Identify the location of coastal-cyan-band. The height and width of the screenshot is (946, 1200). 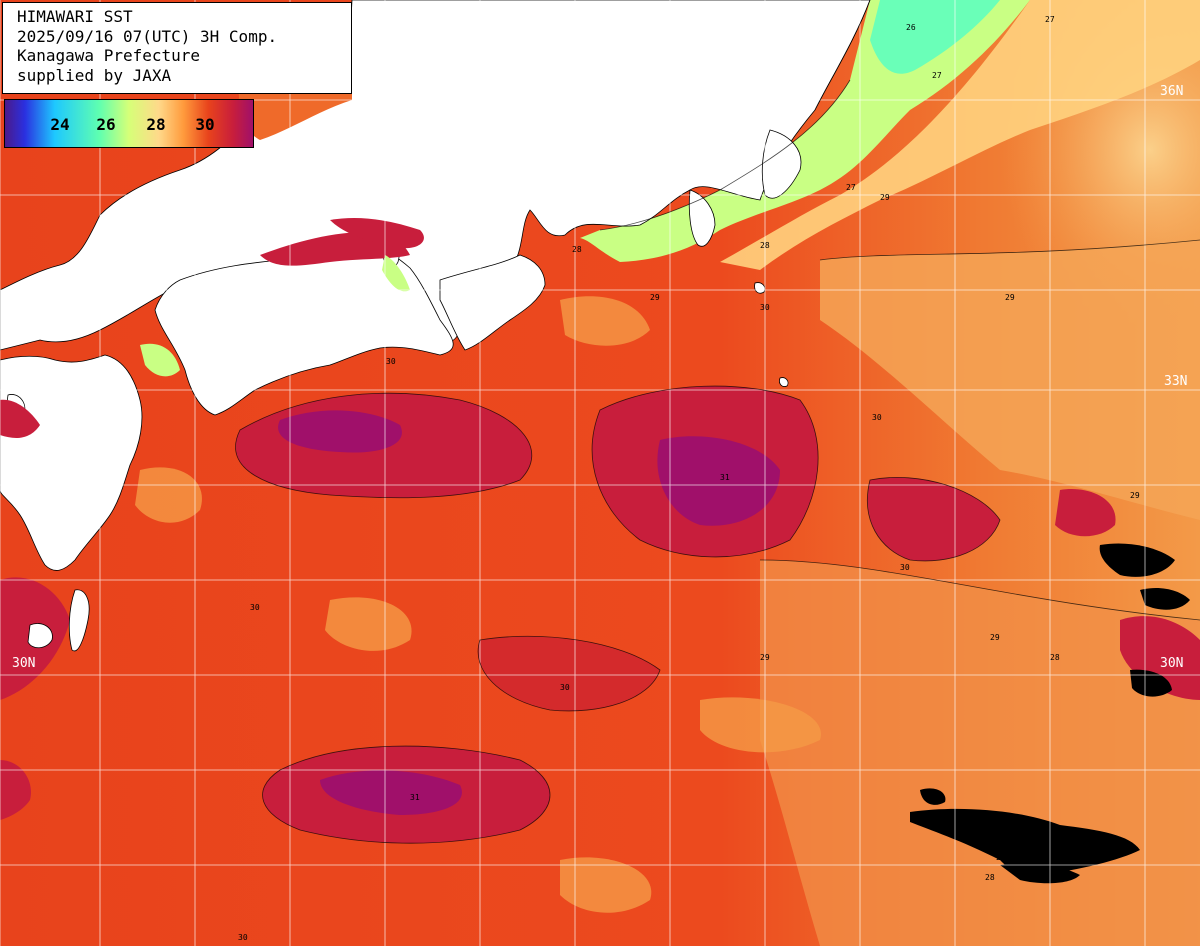
(935, 37).